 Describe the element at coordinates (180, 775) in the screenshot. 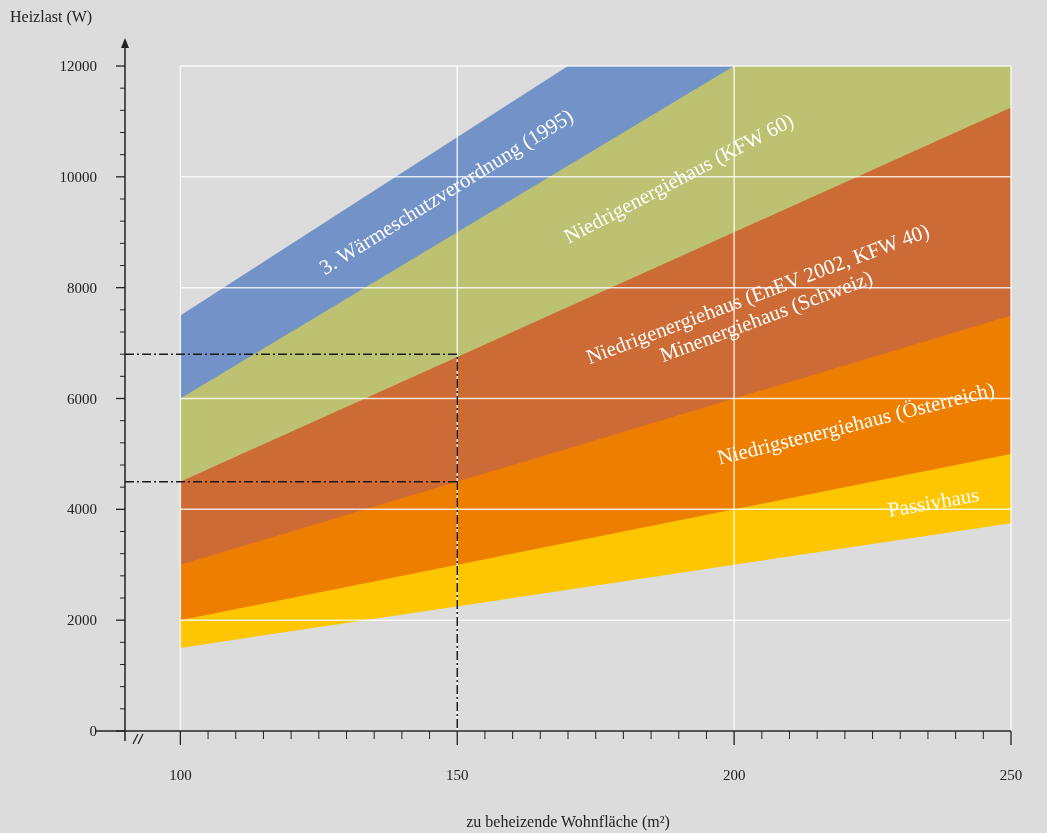

I see `x-tick-label: 100` at that location.